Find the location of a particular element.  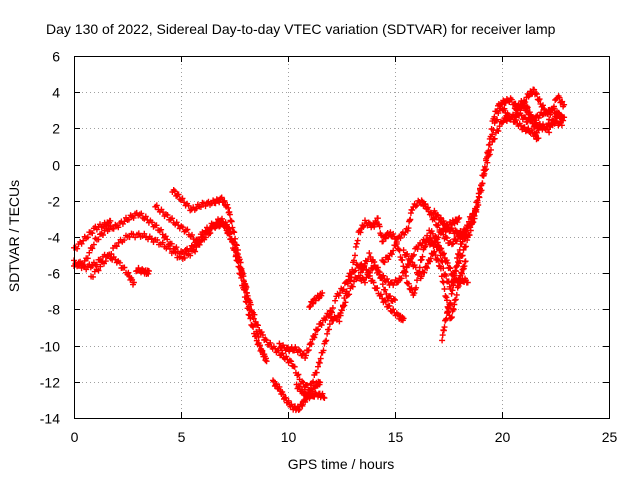

x-tick-labels: 0 5 10 15 20 25 is located at coordinates (344, 437).